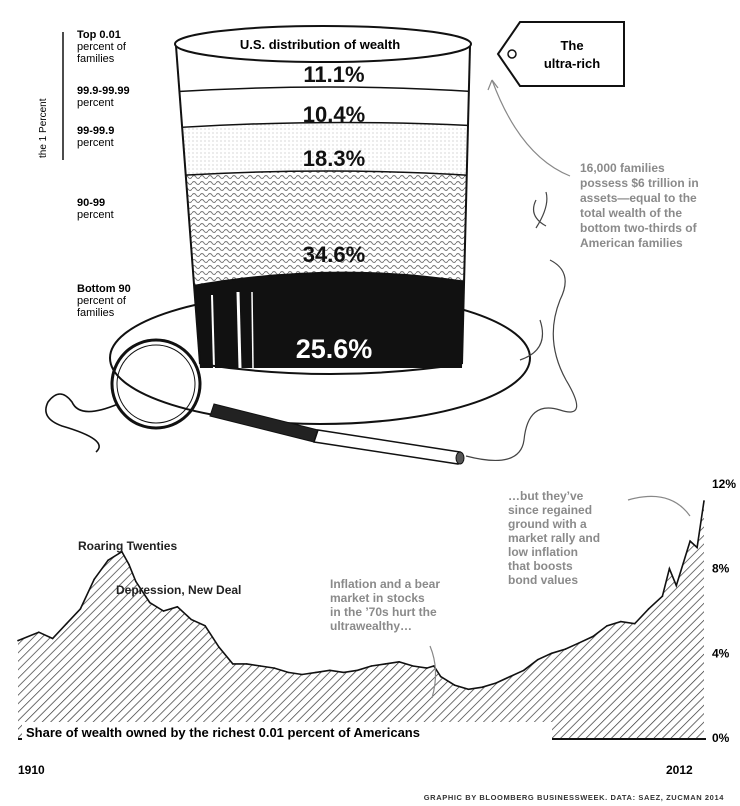 The height and width of the screenshot is (806, 740). What do you see at coordinates (546, 496) in the screenshot?
I see `area-annotation-3-line-0: …but they’ve` at bounding box center [546, 496].